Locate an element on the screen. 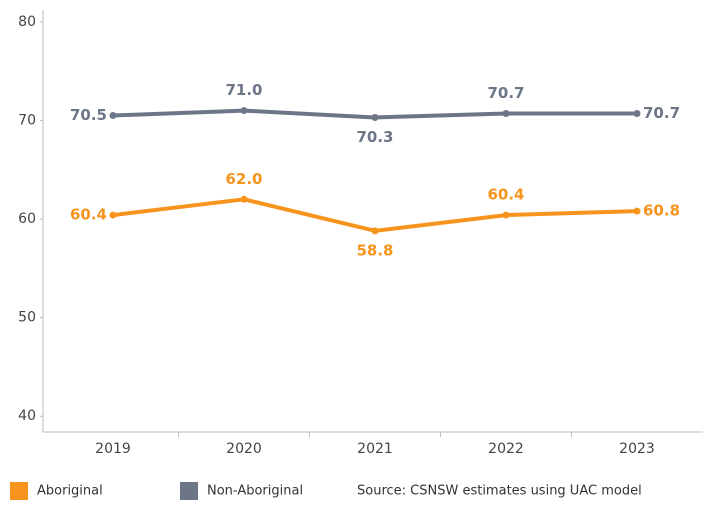 This screenshot has width=711, height=505. y-tick-label: 80 is located at coordinates (27, 22).